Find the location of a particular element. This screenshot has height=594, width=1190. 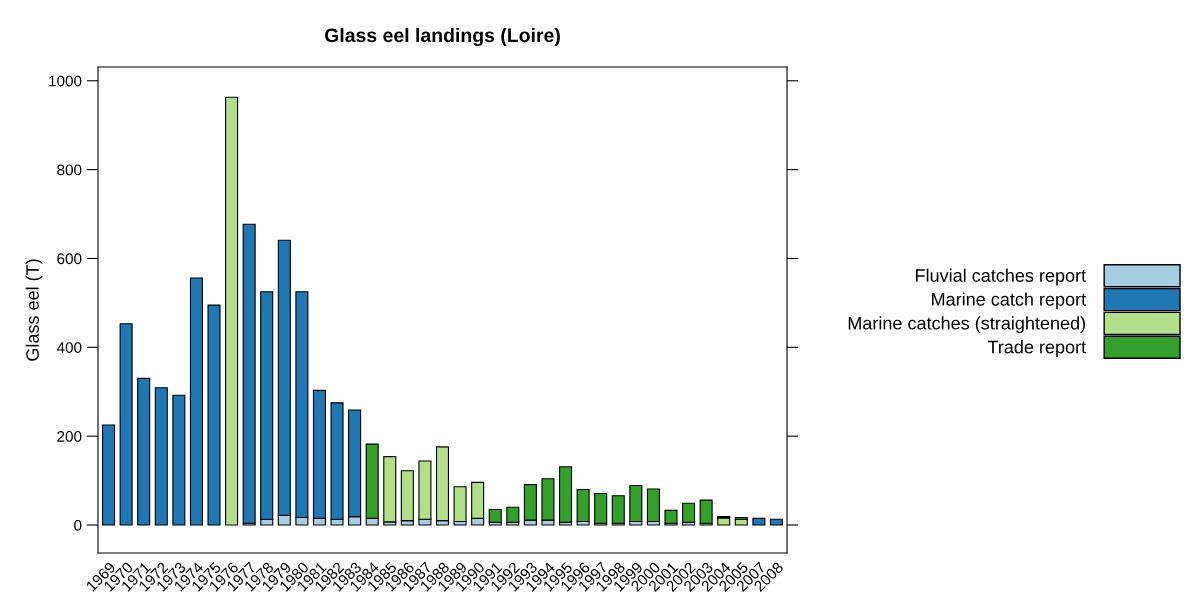

chart-title: Glass eel landings (Loire) is located at coordinates (442, 37).